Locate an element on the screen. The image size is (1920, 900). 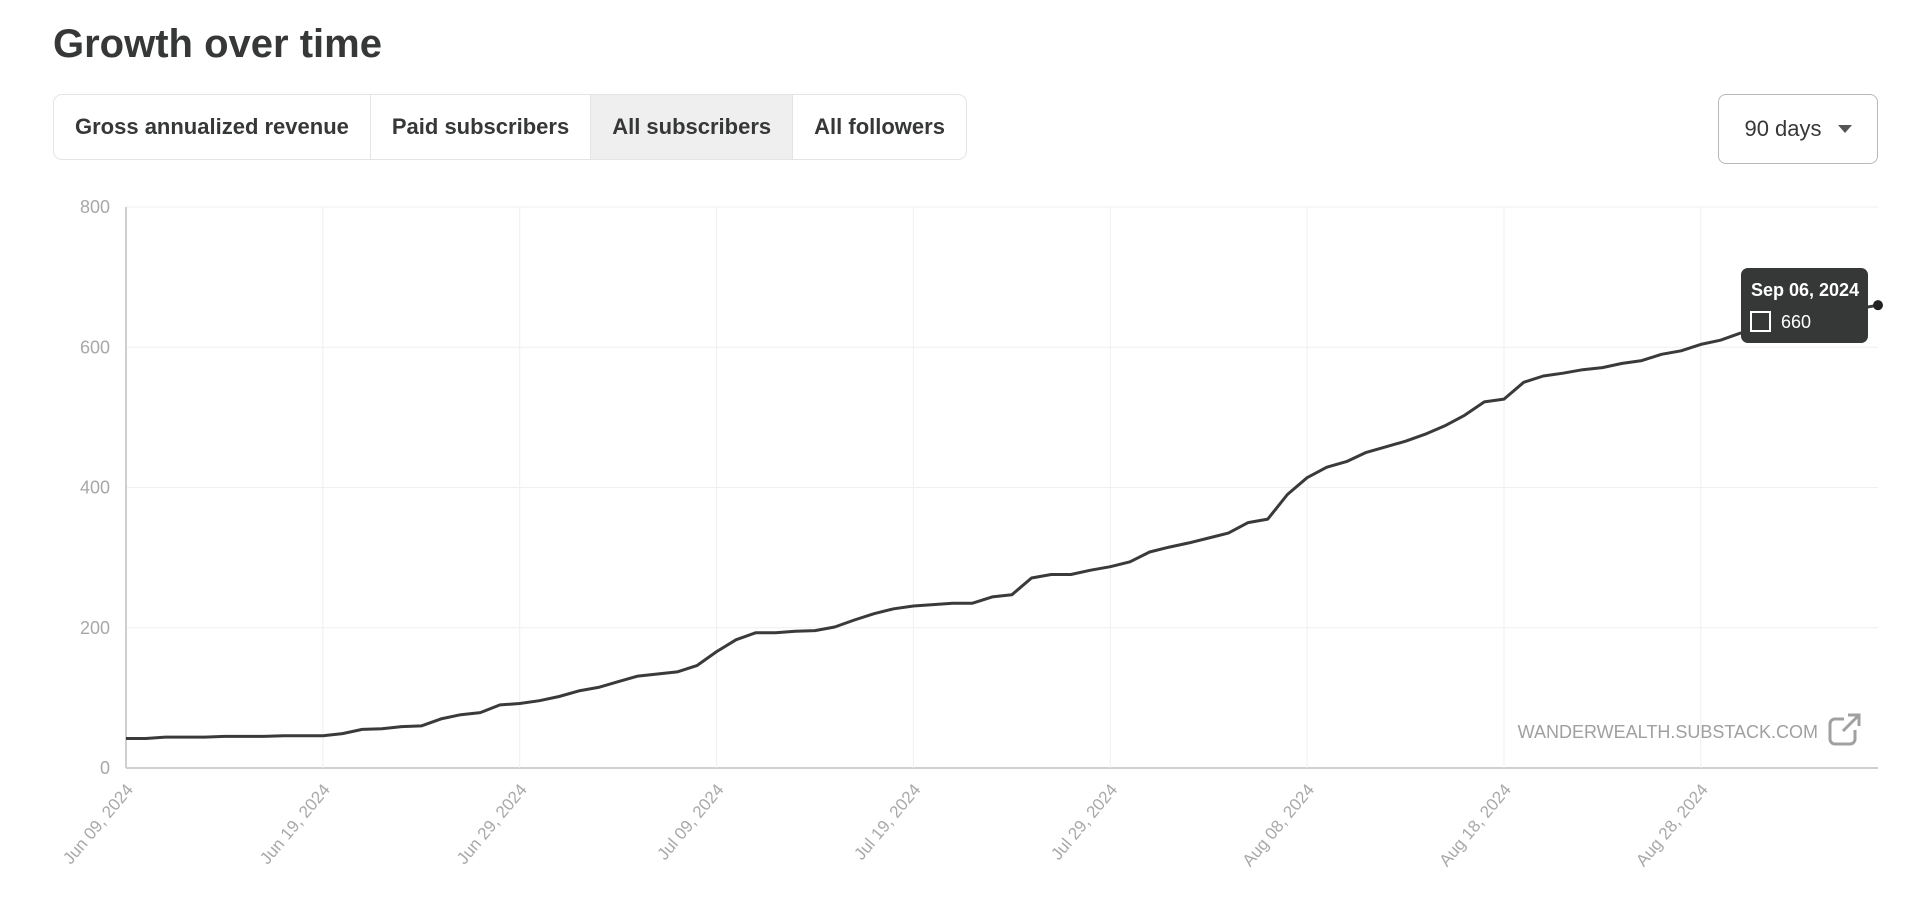
tab-all-subscribers: All subscribers is located at coordinates (692, 127).